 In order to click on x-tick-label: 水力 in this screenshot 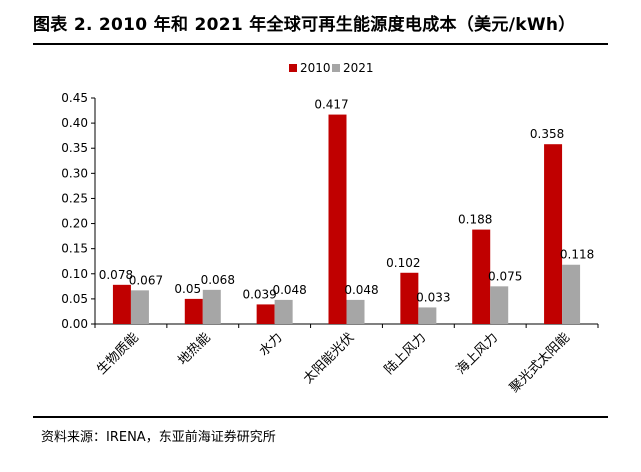, I will do `click(270, 344)`.